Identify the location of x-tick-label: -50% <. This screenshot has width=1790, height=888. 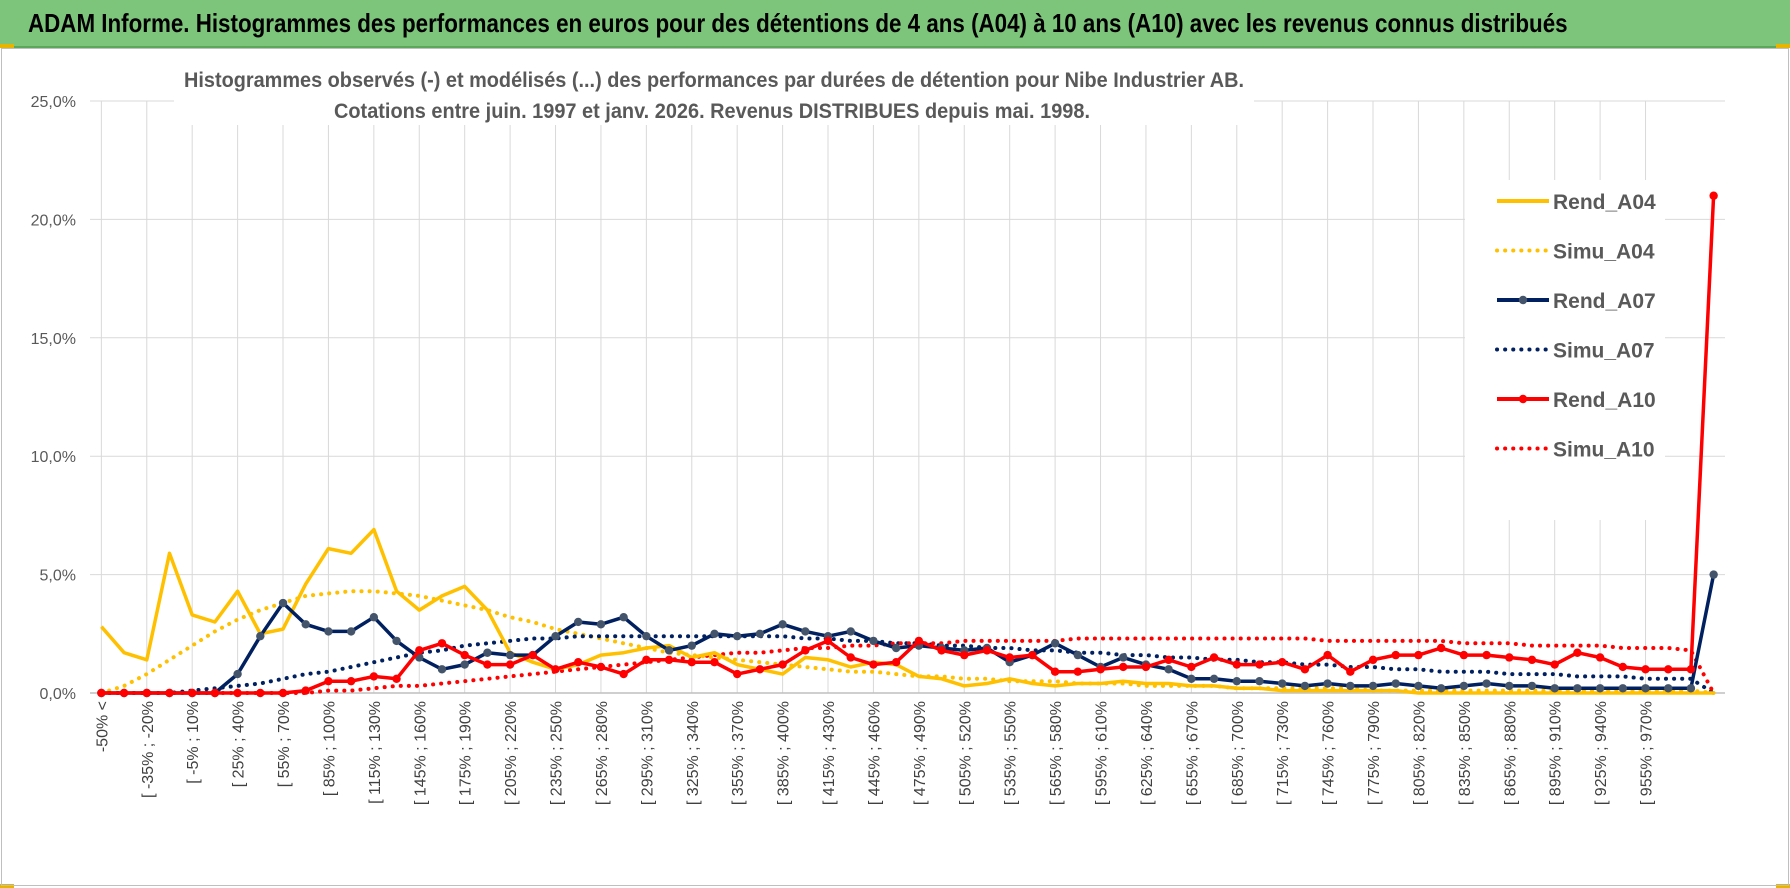
(102, 726).